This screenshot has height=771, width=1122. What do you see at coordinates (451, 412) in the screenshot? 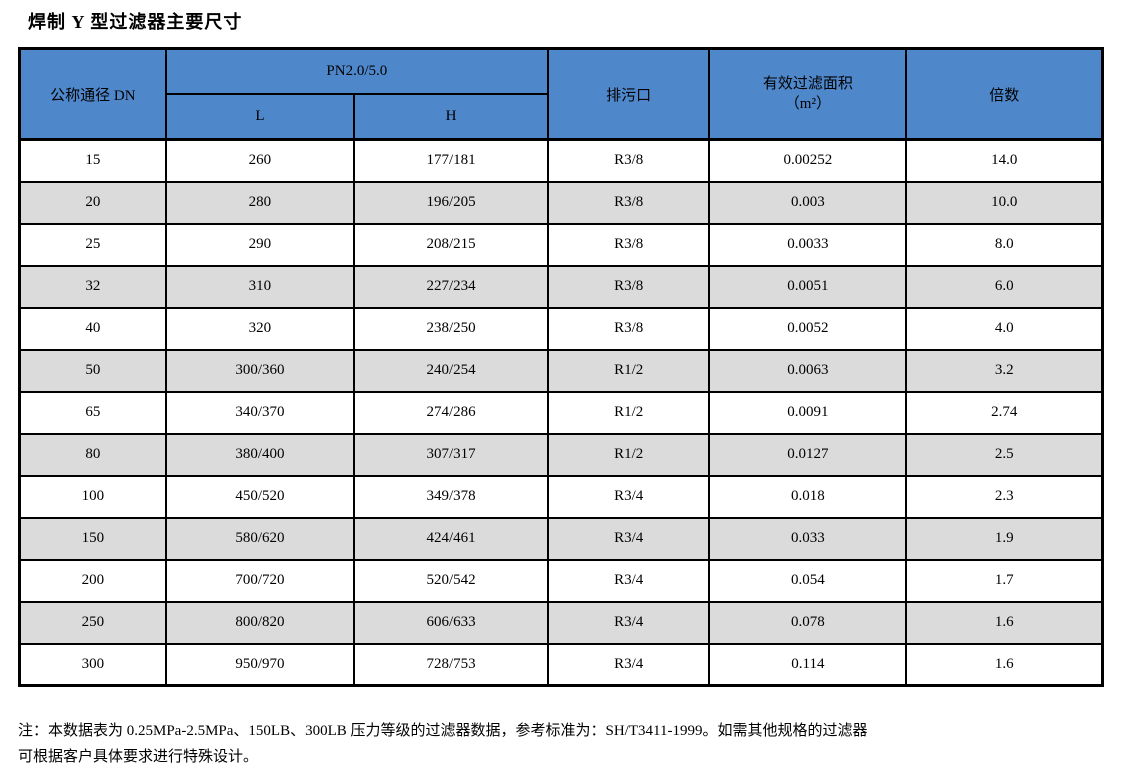
I see `cell-h: 274/286` at bounding box center [451, 412].